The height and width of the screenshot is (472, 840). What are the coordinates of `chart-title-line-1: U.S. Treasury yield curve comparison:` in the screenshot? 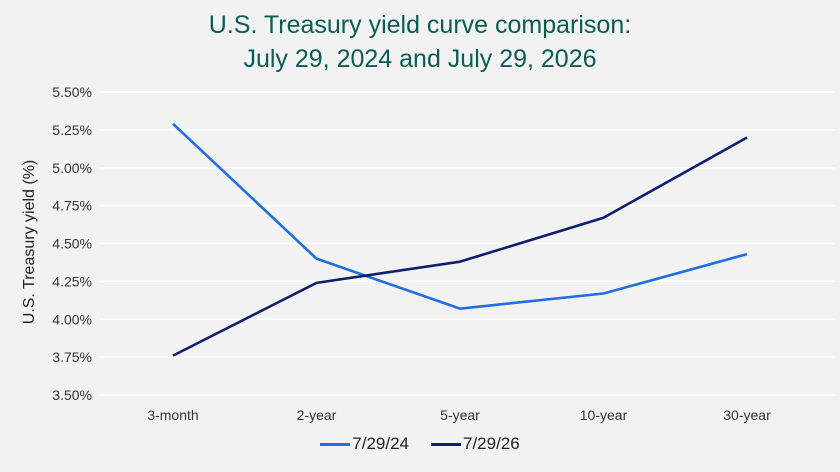 It's located at (420, 25).